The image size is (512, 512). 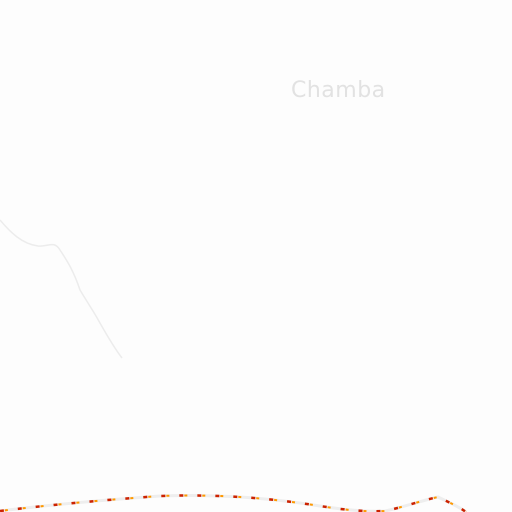 I want to click on river-line, so click(x=61, y=289).